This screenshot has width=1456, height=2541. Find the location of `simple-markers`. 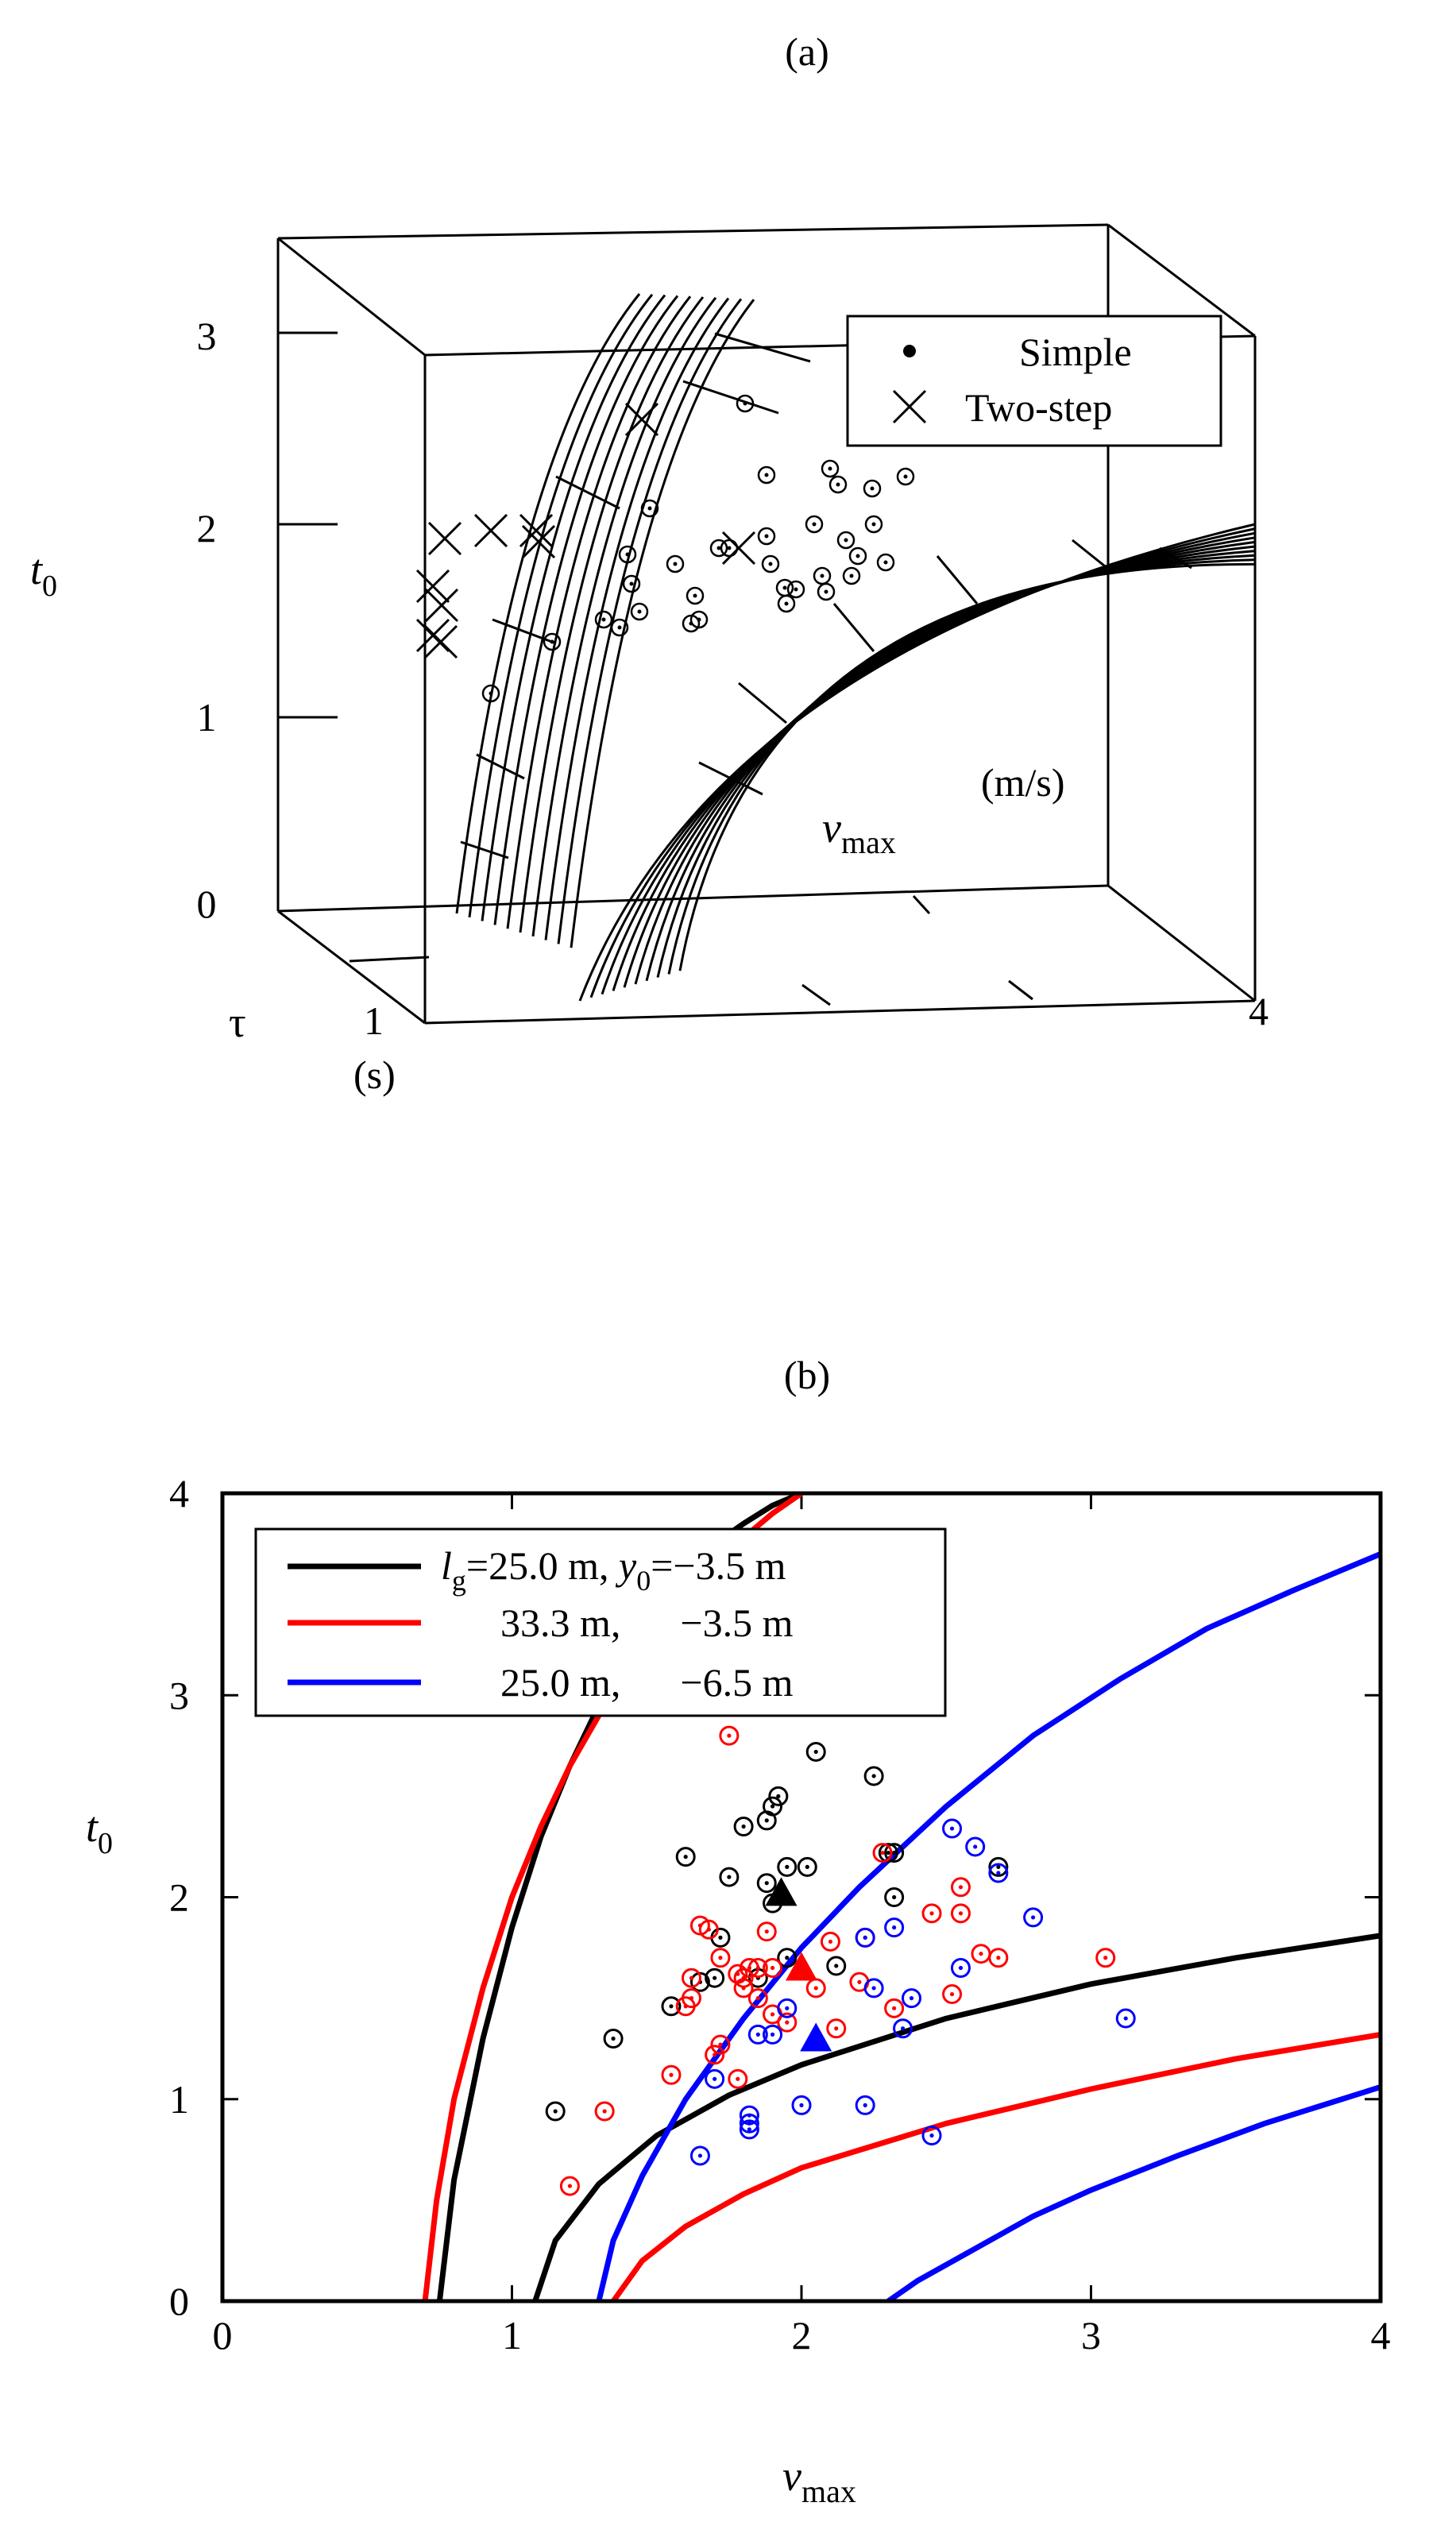

simple-markers is located at coordinates (698, 548).